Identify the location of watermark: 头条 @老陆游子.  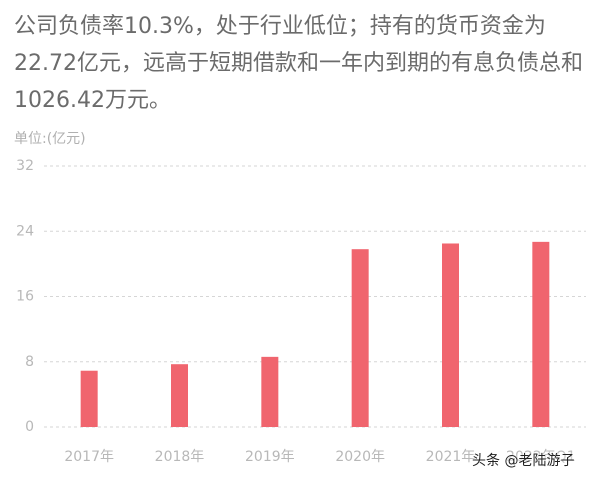
(523, 461).